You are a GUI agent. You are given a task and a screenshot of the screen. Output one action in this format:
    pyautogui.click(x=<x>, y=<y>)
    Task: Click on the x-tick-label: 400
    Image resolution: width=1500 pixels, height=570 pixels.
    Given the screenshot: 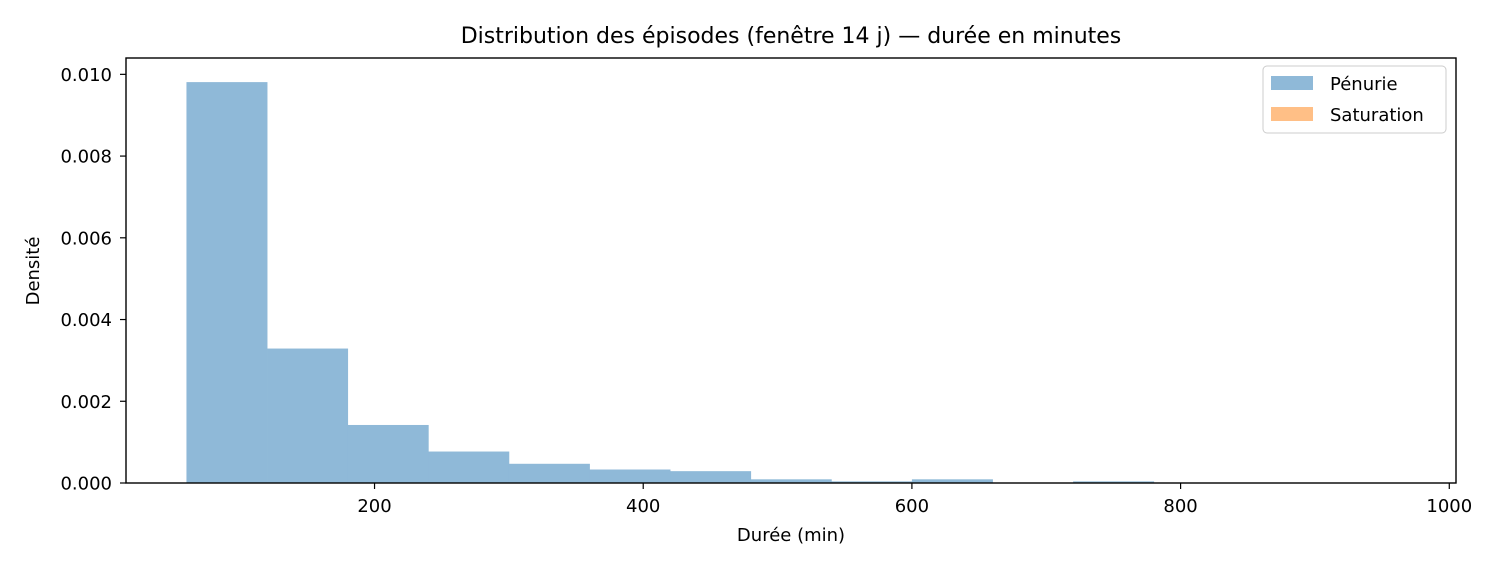 What is the action you would take?
    pyautogui.click(x=643, y=506)
    